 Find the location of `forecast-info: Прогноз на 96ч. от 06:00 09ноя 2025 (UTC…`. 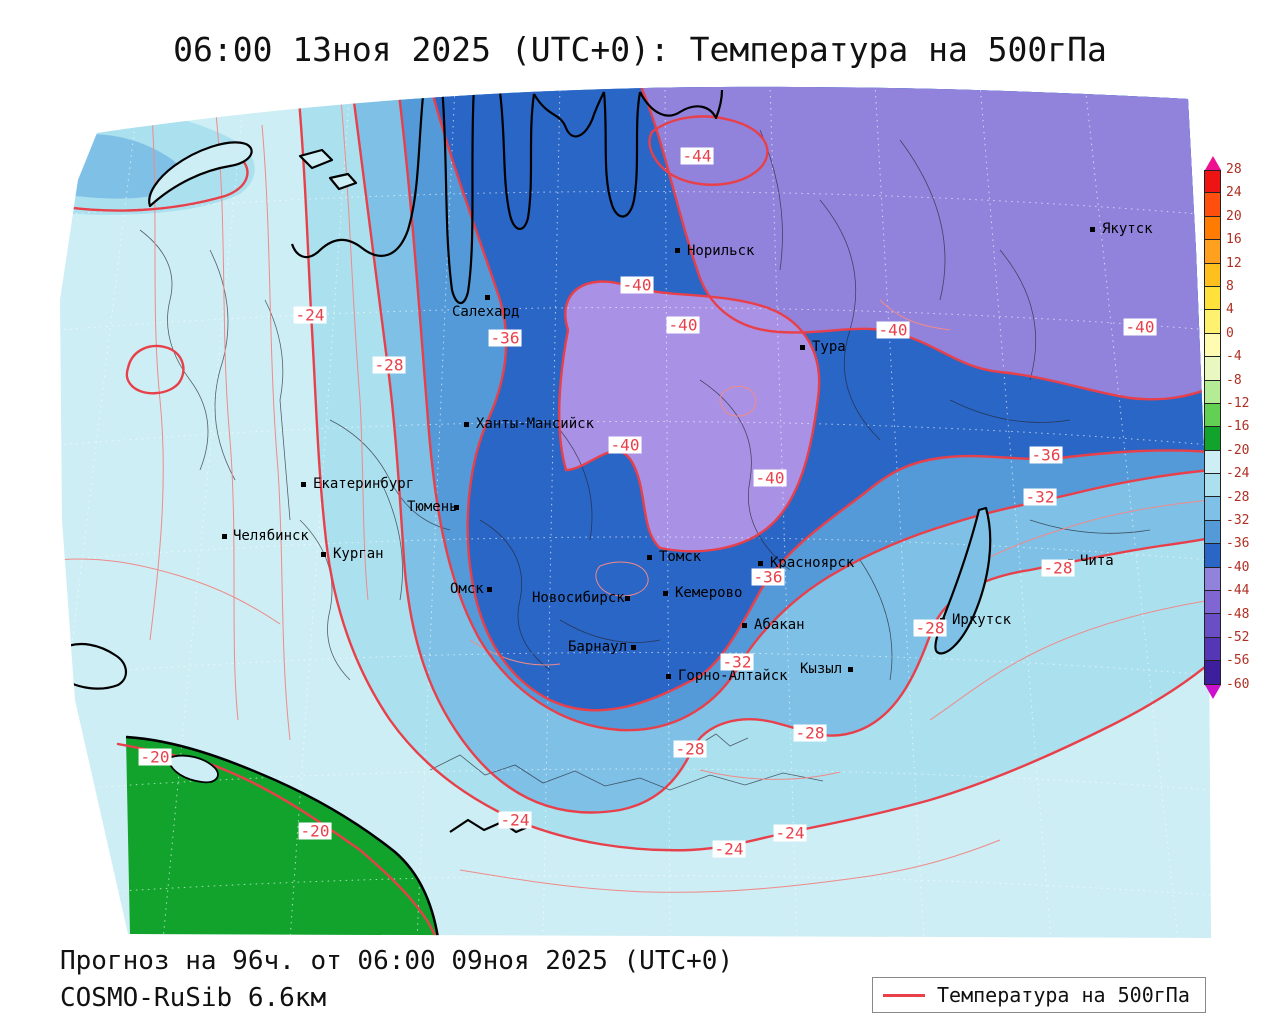

forecast-info: Прогноз на 96ч. от 06:00 09ноя 2025 (UTC… is located at coordinates (397, 961).